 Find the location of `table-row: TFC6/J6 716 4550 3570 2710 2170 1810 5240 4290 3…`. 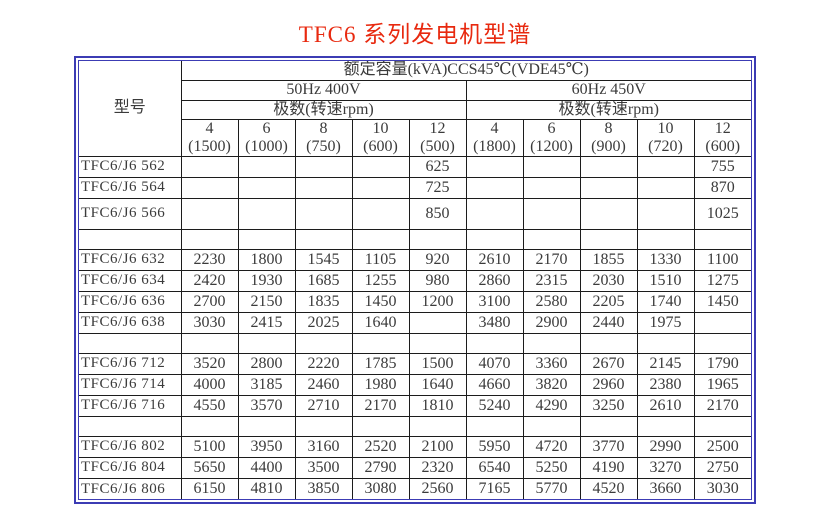

table-row: TFC6/J6 716 4550 3570 2710 2170 1810 5240 4290 3… is located at coordinates (415, 405).